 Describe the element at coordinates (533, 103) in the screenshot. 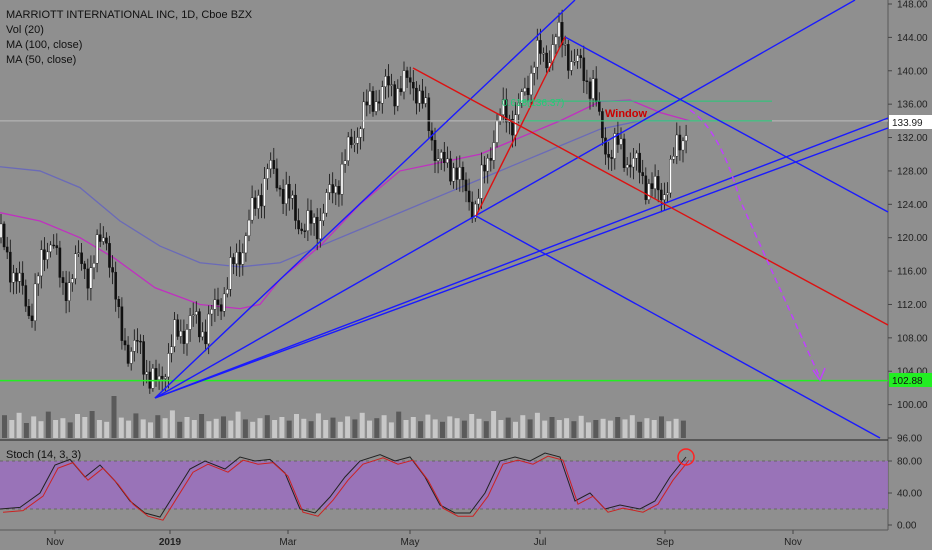

I see `fib-annotation: 0.618(136.37)` at that location.